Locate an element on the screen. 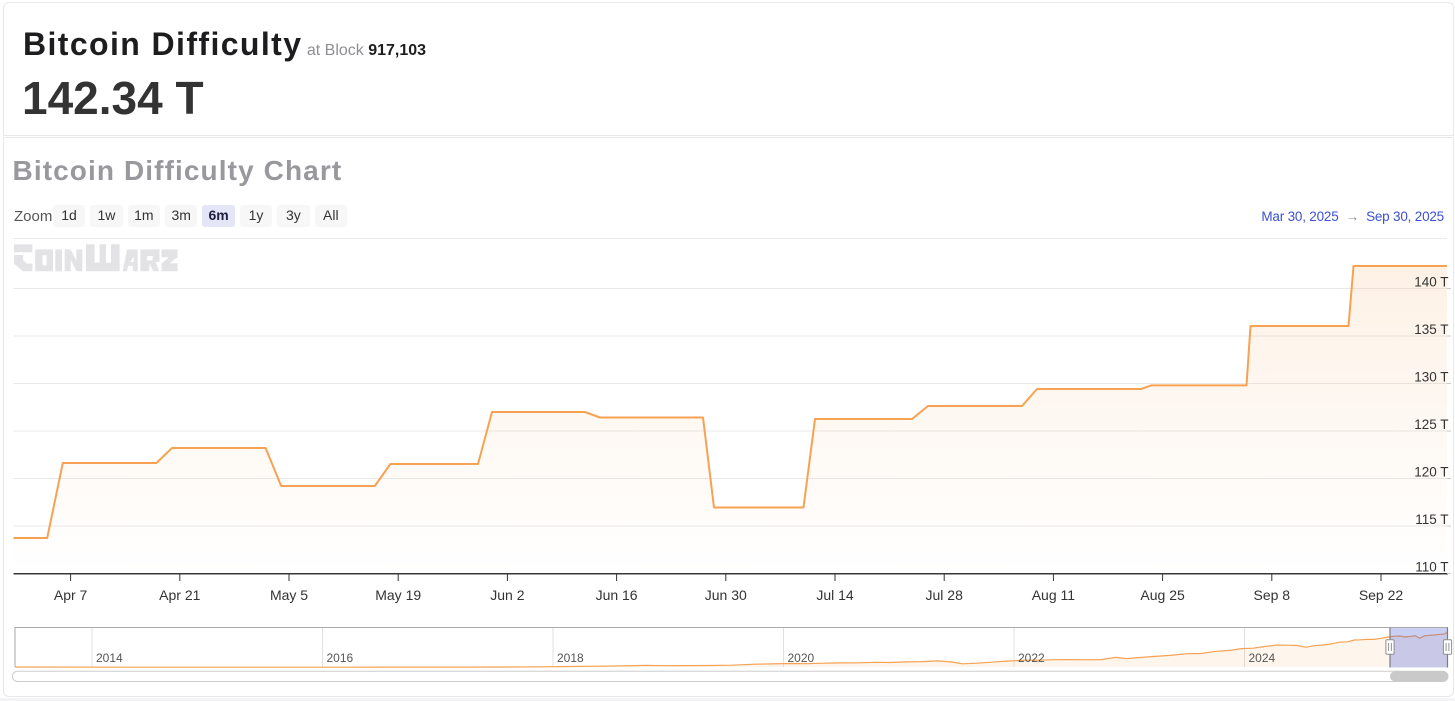  svg-text: Aug 11 is located at coordinates (1054, 595).